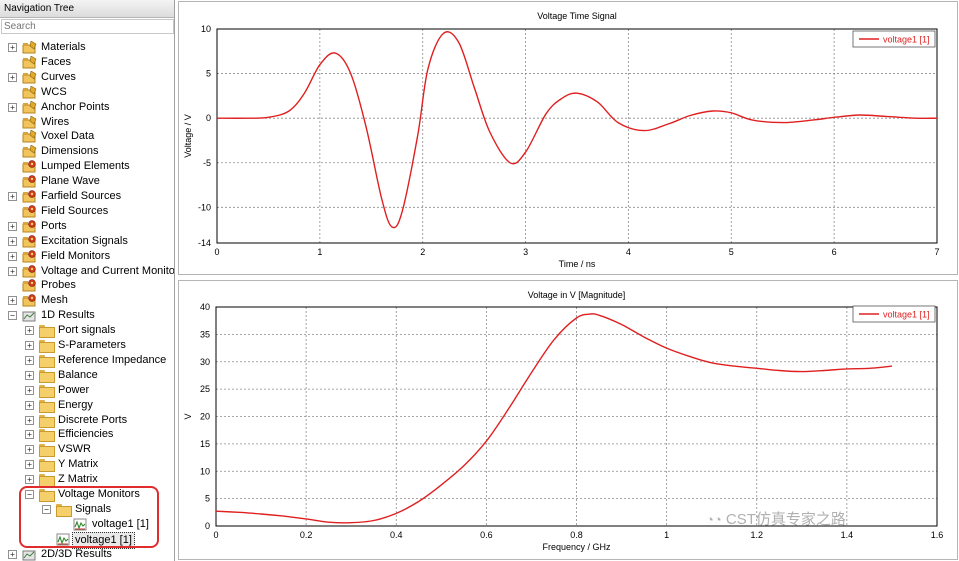 This screenshot has height=561, width=959. What do you see at coordinates (87, 211) in the screenshot?
I see `tree-item: Field Sources` at bounding box center [87, 211].